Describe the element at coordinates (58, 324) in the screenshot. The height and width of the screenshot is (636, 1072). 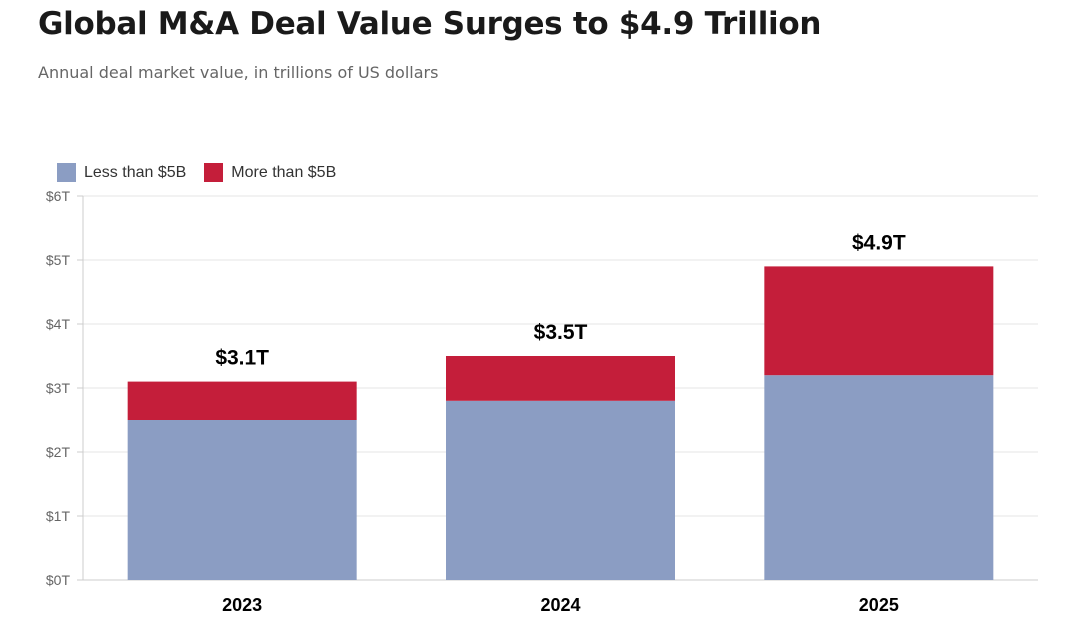
I see `y-tick-label: $4T` at that location.